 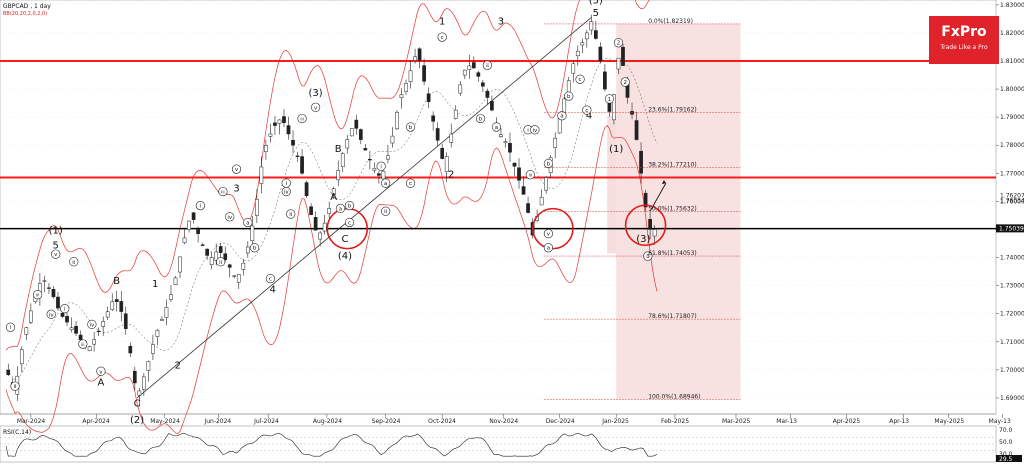 What do you see at coordinates (1012, 145) in the screenshot?
I see `y-tick-label: 1.78000` at bounding box center [1012, 145].